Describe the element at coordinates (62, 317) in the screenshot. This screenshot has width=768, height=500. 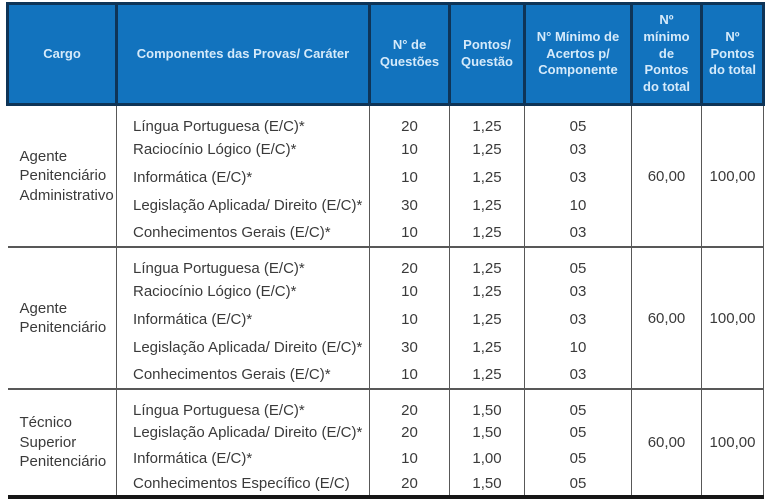
I see `cargo-cell: Agente Penitenciário` at that location.